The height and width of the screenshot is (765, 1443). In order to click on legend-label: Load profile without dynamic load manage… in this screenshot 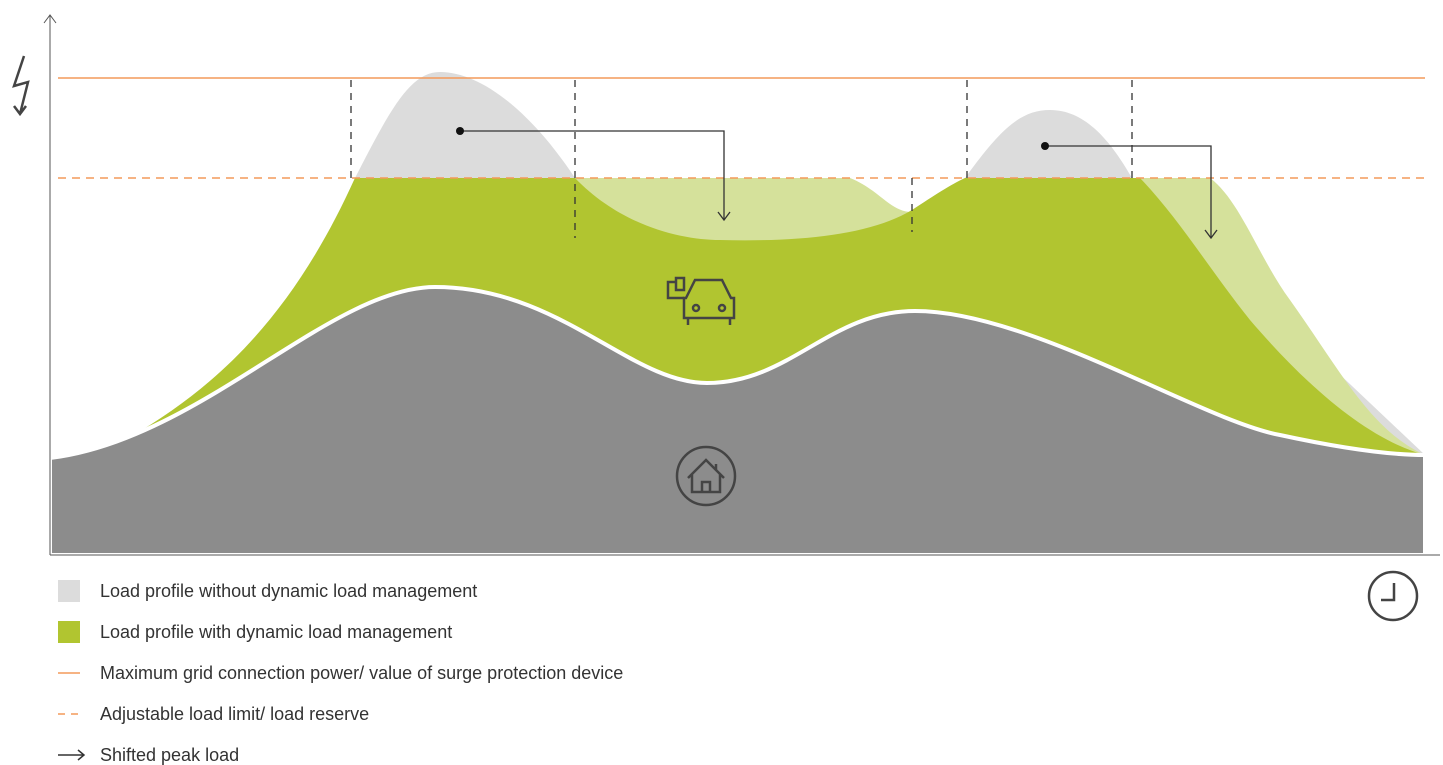, I will do `click(288, 591)`.